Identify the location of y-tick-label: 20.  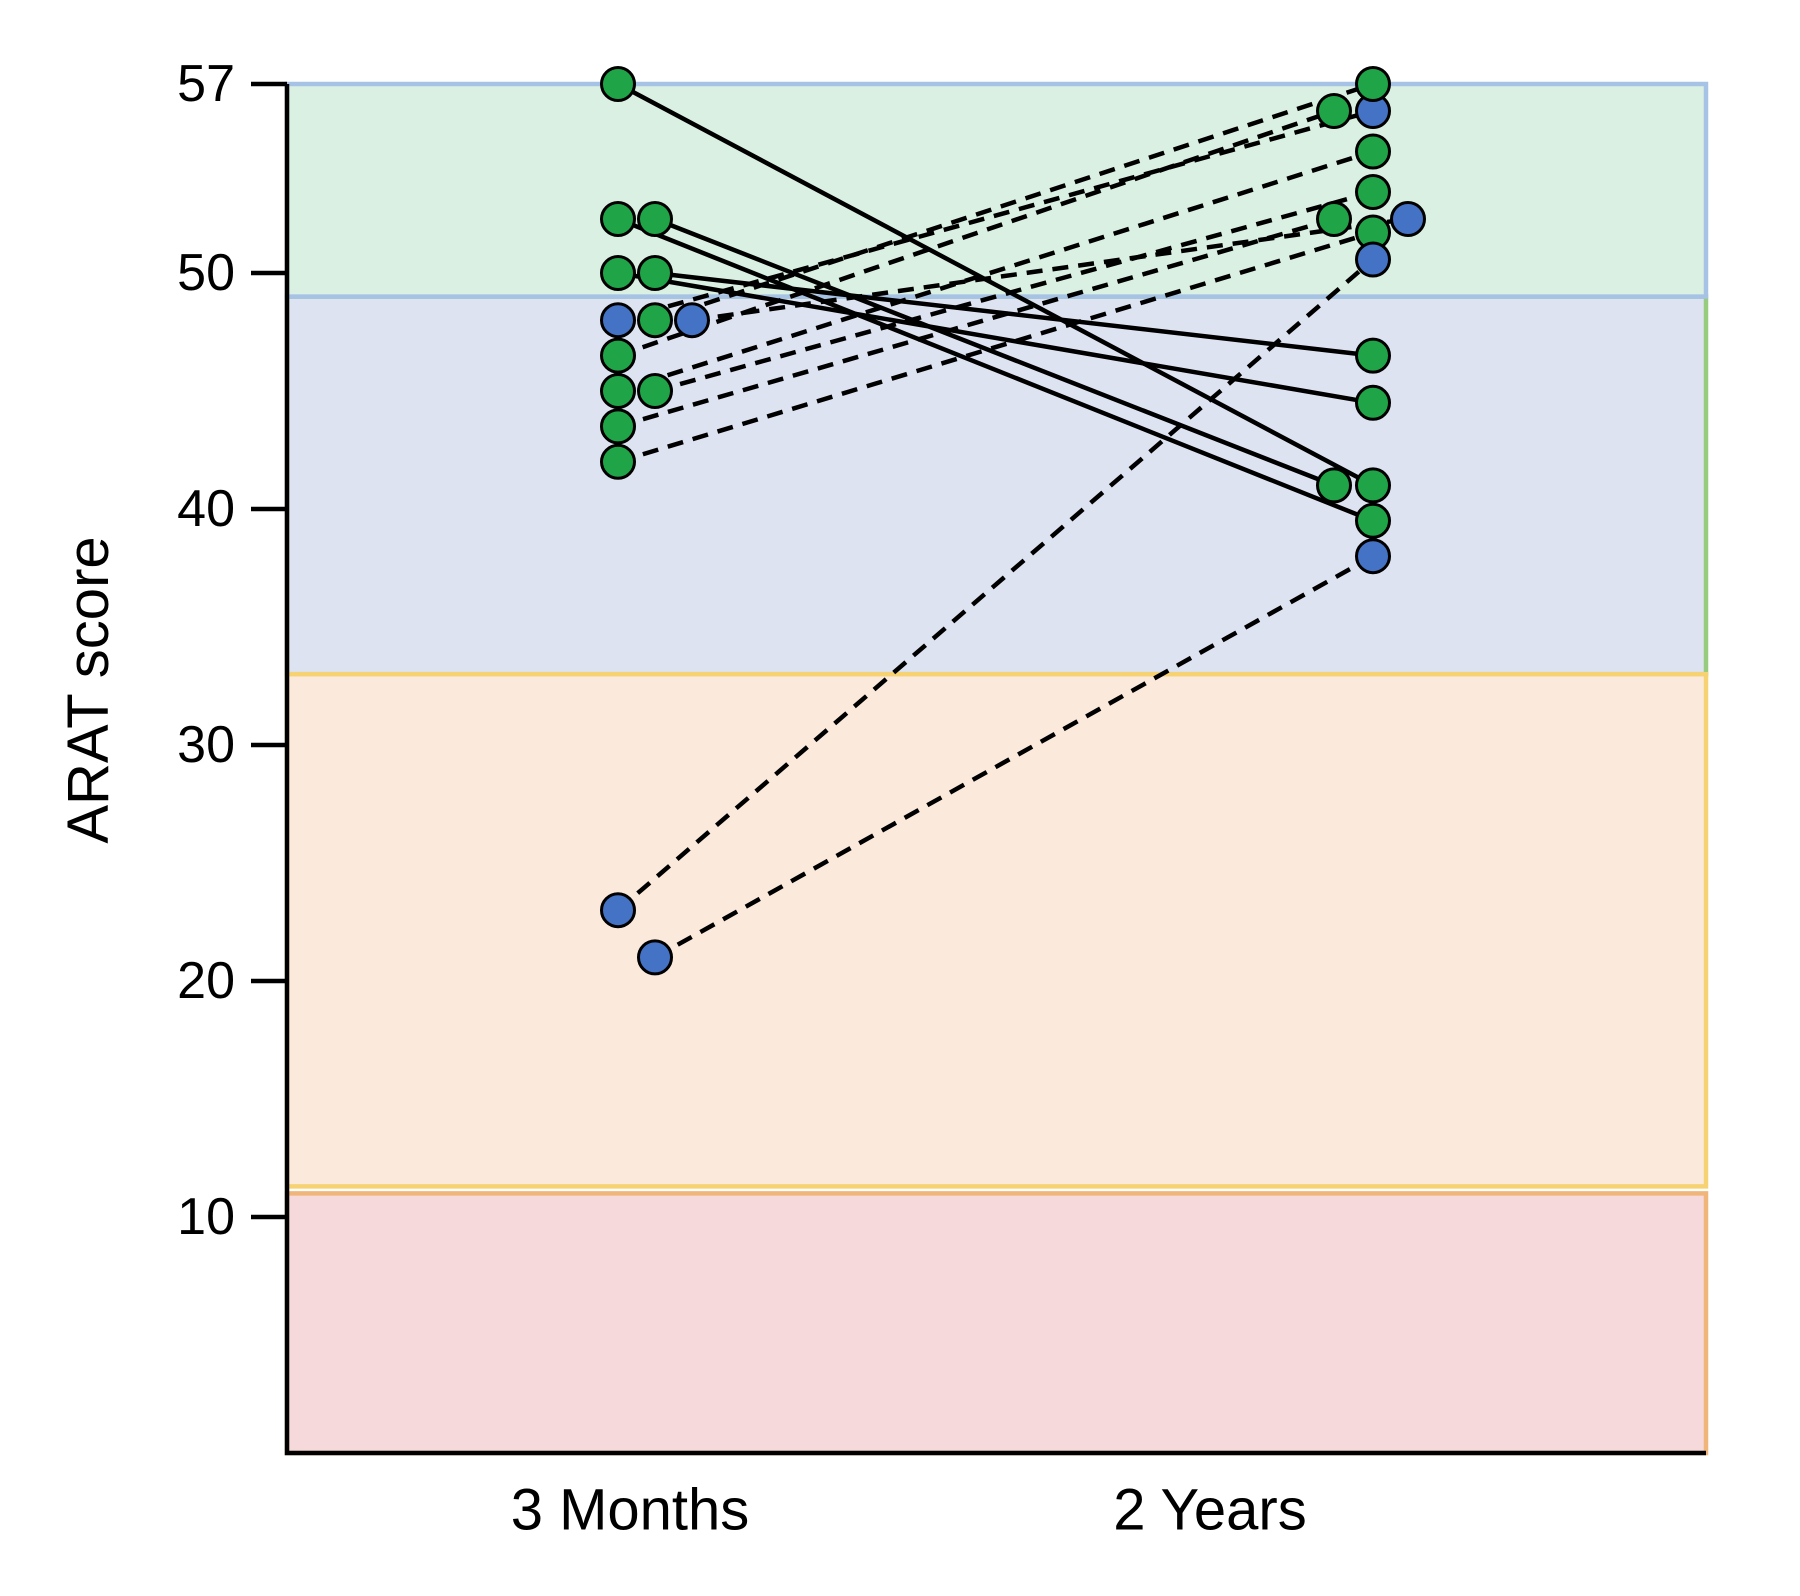
(206, 981).